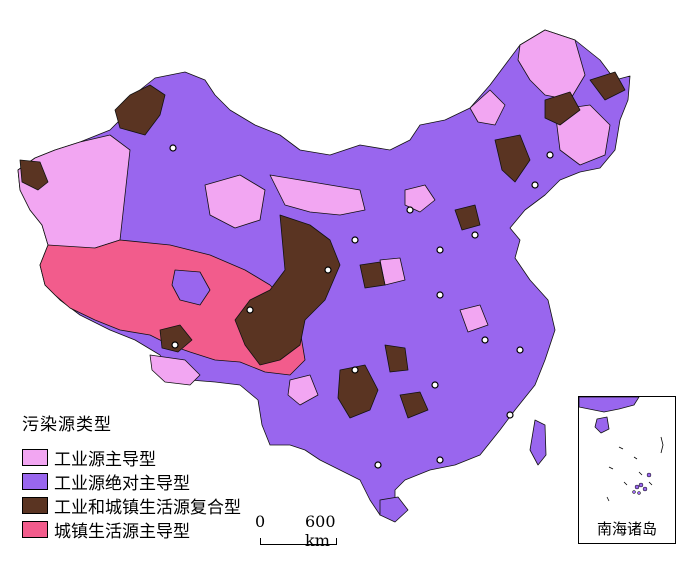 The width and height of the screenshot is (694, 562). I want to click on inner-mongolia-region, so click(317, 195).